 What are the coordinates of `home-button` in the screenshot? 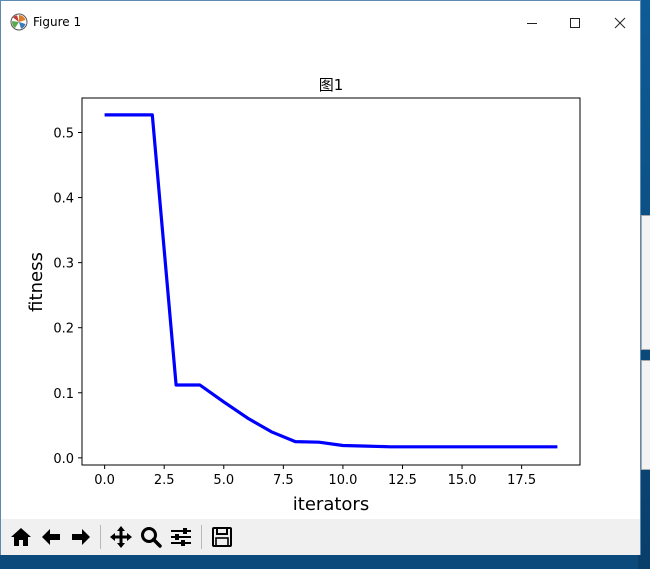 It's located at (21, 537).